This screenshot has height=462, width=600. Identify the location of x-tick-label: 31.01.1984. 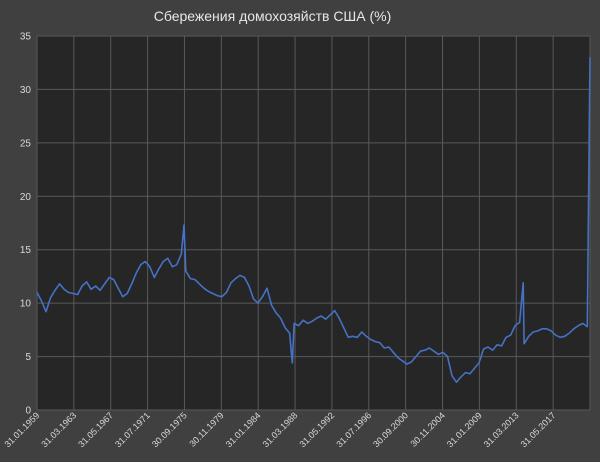
(243, 429).